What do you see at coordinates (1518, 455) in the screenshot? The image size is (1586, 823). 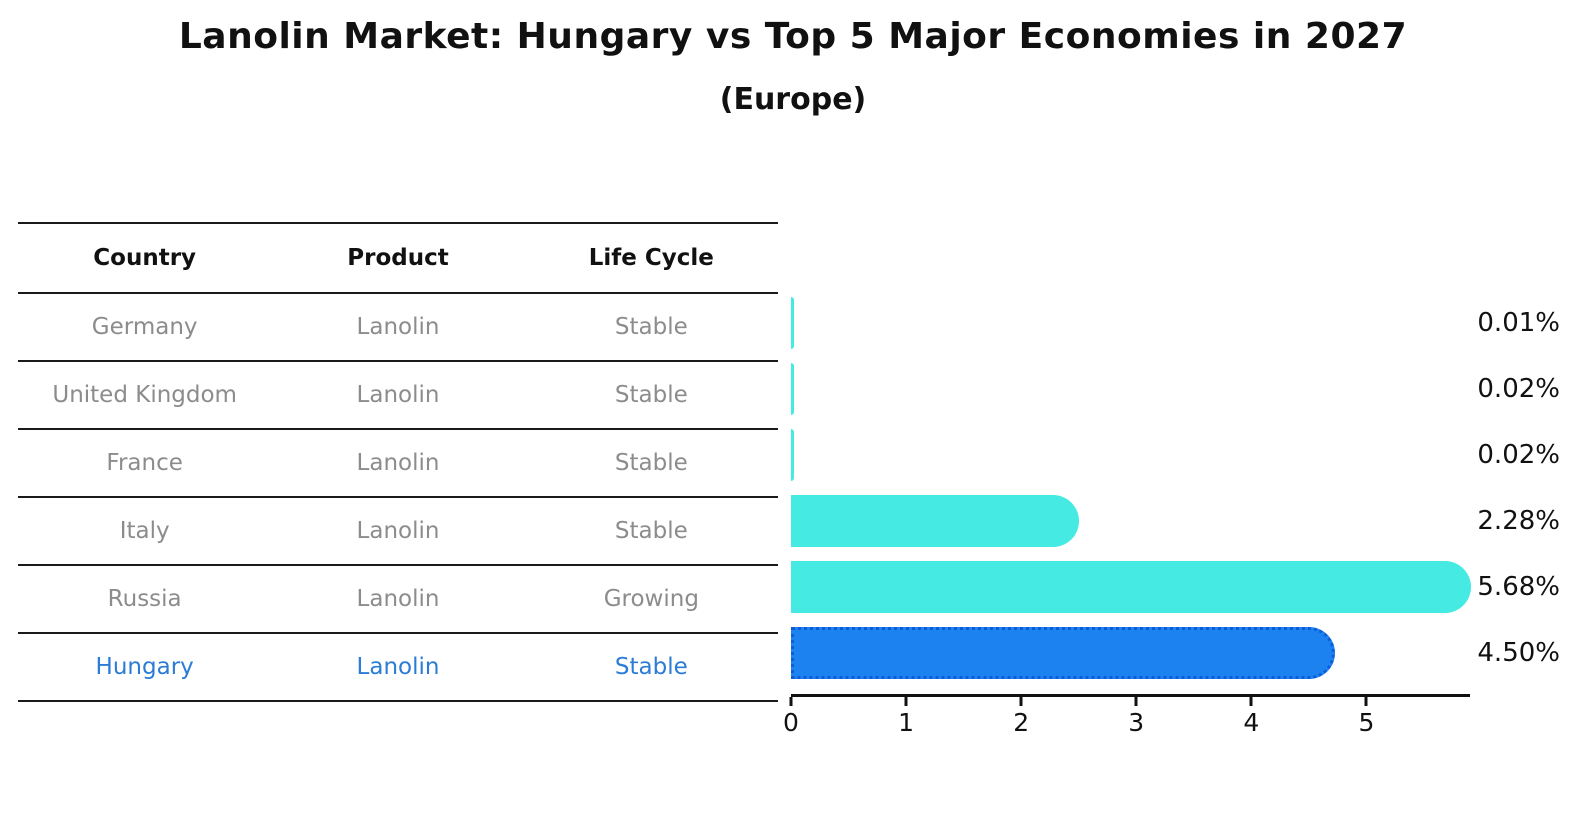 I see `value-label-france: 0.02%` at bounding box center [1518, 455].